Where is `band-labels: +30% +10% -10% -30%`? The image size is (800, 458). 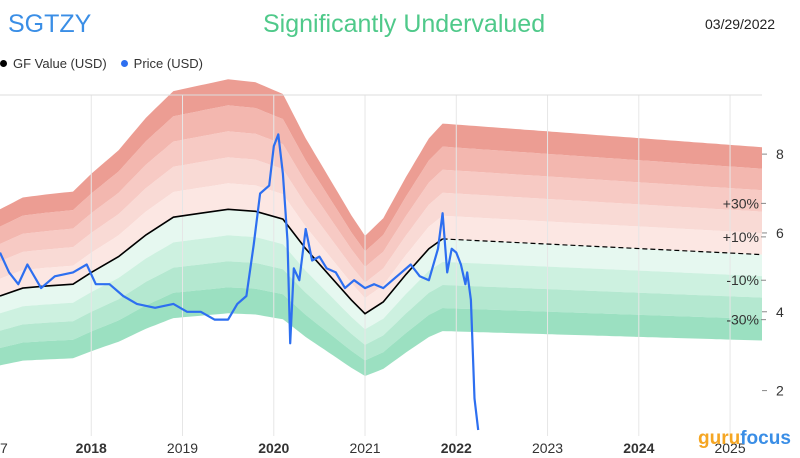
band-labels: +30% +10% -10% -30% is located at coordinates (744, 261).